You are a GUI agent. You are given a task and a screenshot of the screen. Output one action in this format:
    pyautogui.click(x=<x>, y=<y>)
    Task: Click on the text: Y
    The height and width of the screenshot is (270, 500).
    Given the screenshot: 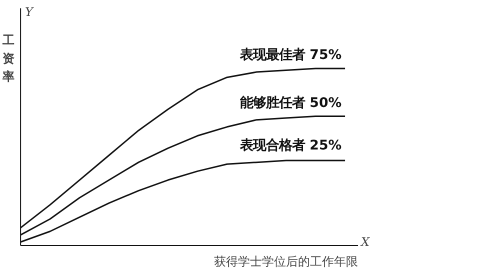 What is the action you would take?
    pyautogui.click(x=29, y=11)
    